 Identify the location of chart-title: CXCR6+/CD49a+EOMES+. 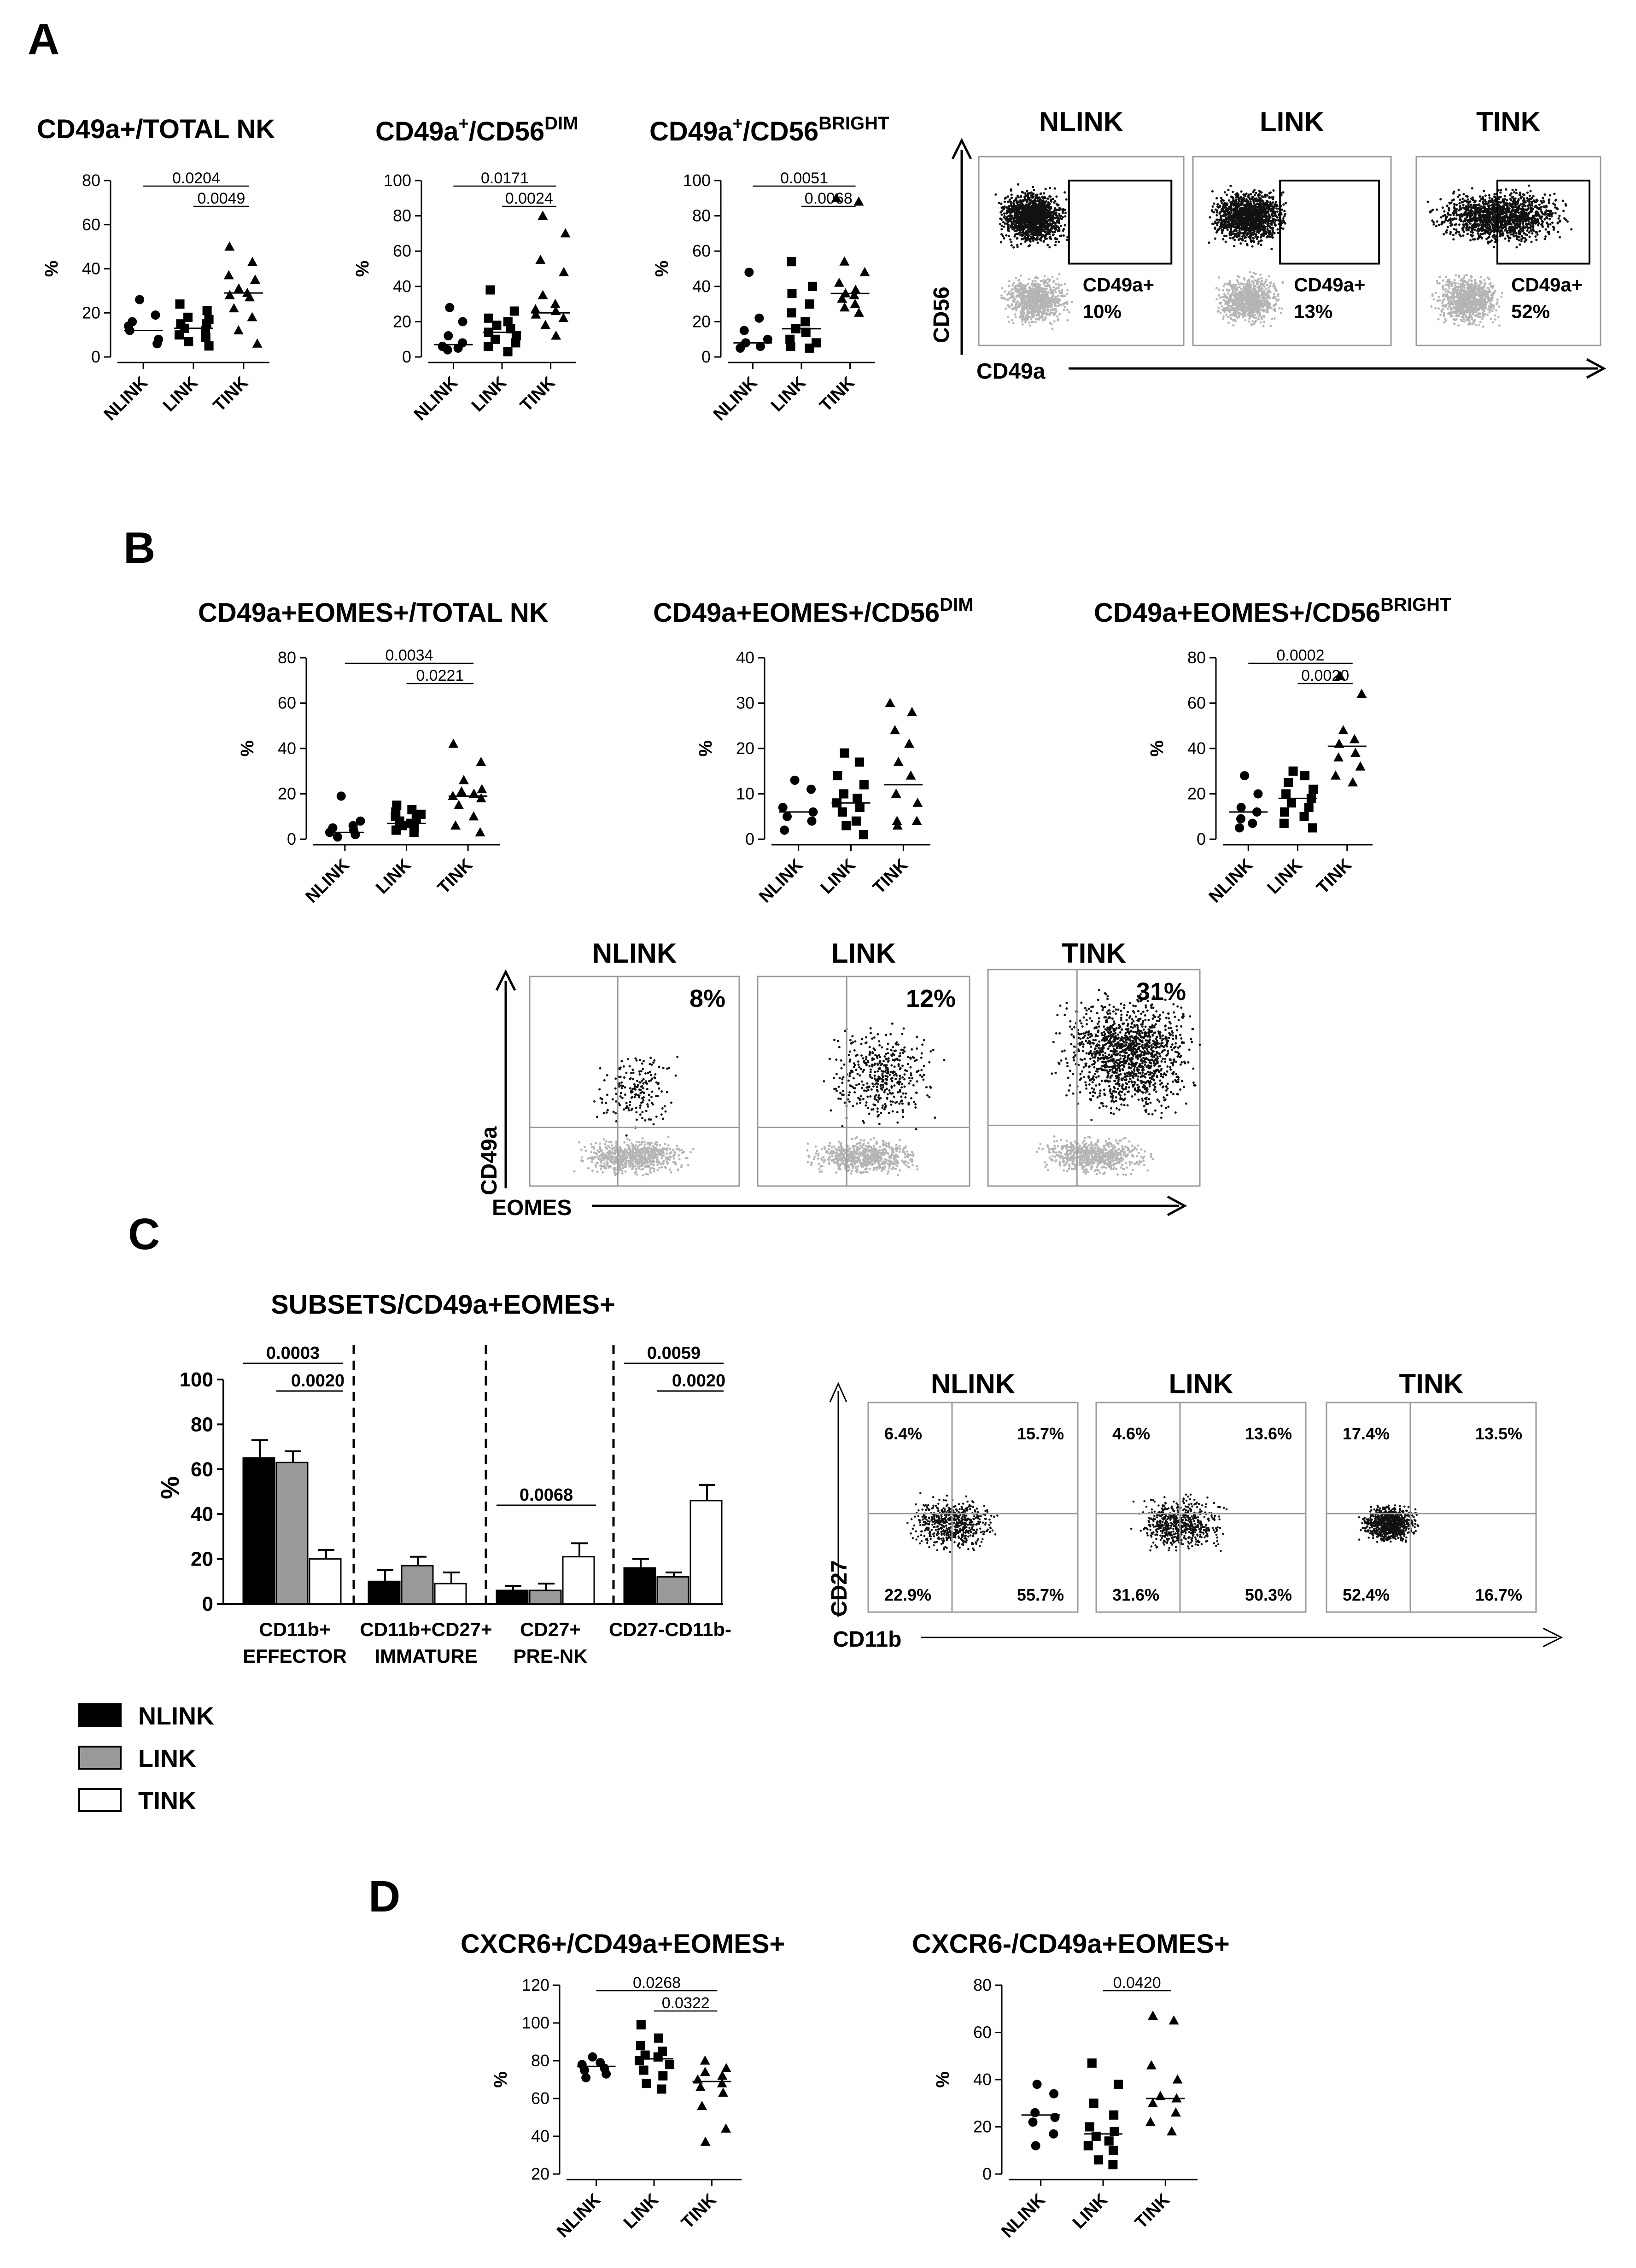
(623, 1944).